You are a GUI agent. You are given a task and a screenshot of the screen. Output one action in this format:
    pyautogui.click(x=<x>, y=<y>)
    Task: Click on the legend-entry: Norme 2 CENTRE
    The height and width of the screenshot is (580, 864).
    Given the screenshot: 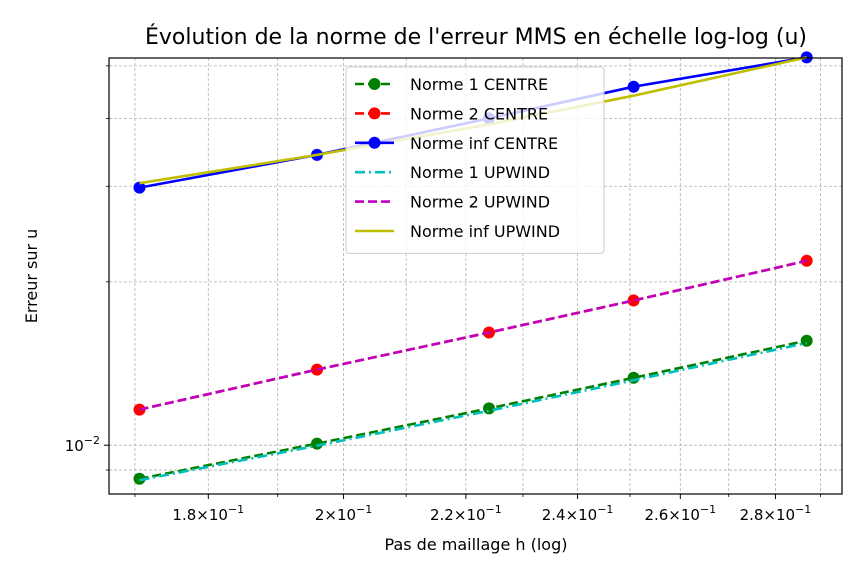 What is the action you would take?
    pyautogui.click(x=451, y=113)
    